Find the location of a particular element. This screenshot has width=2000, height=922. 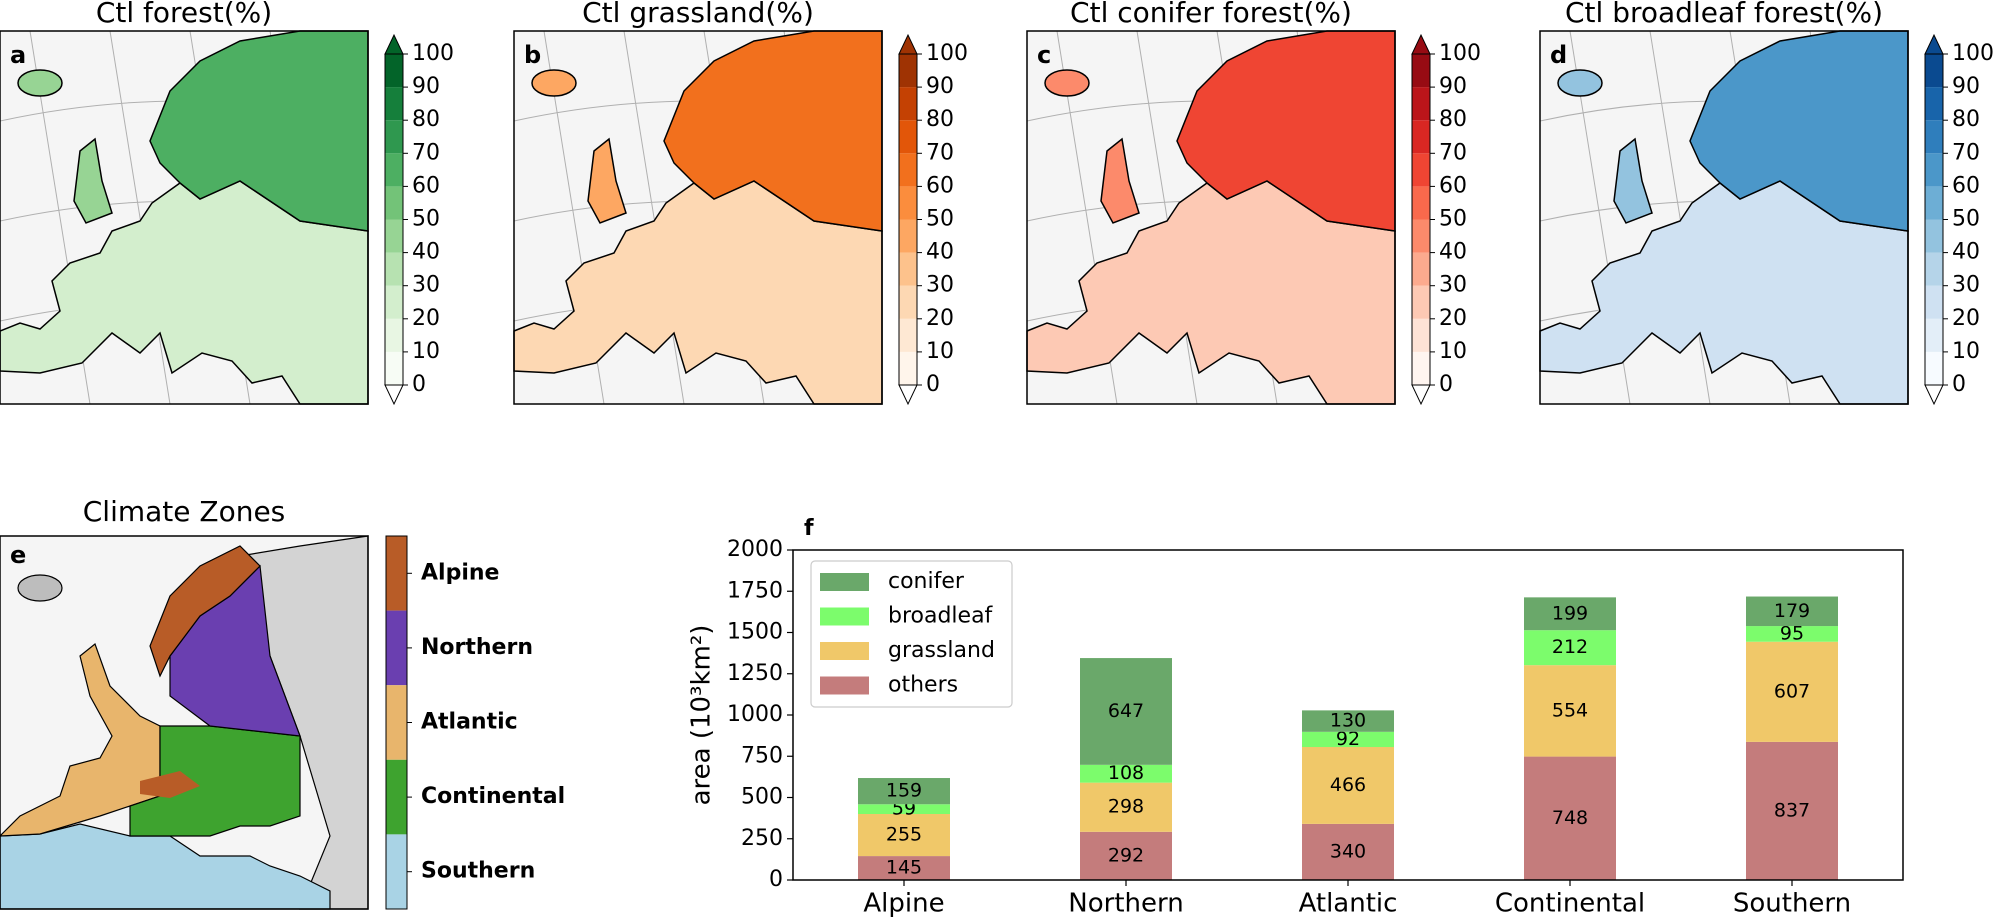

data-label: 255 is located at coordinates (904, 835).